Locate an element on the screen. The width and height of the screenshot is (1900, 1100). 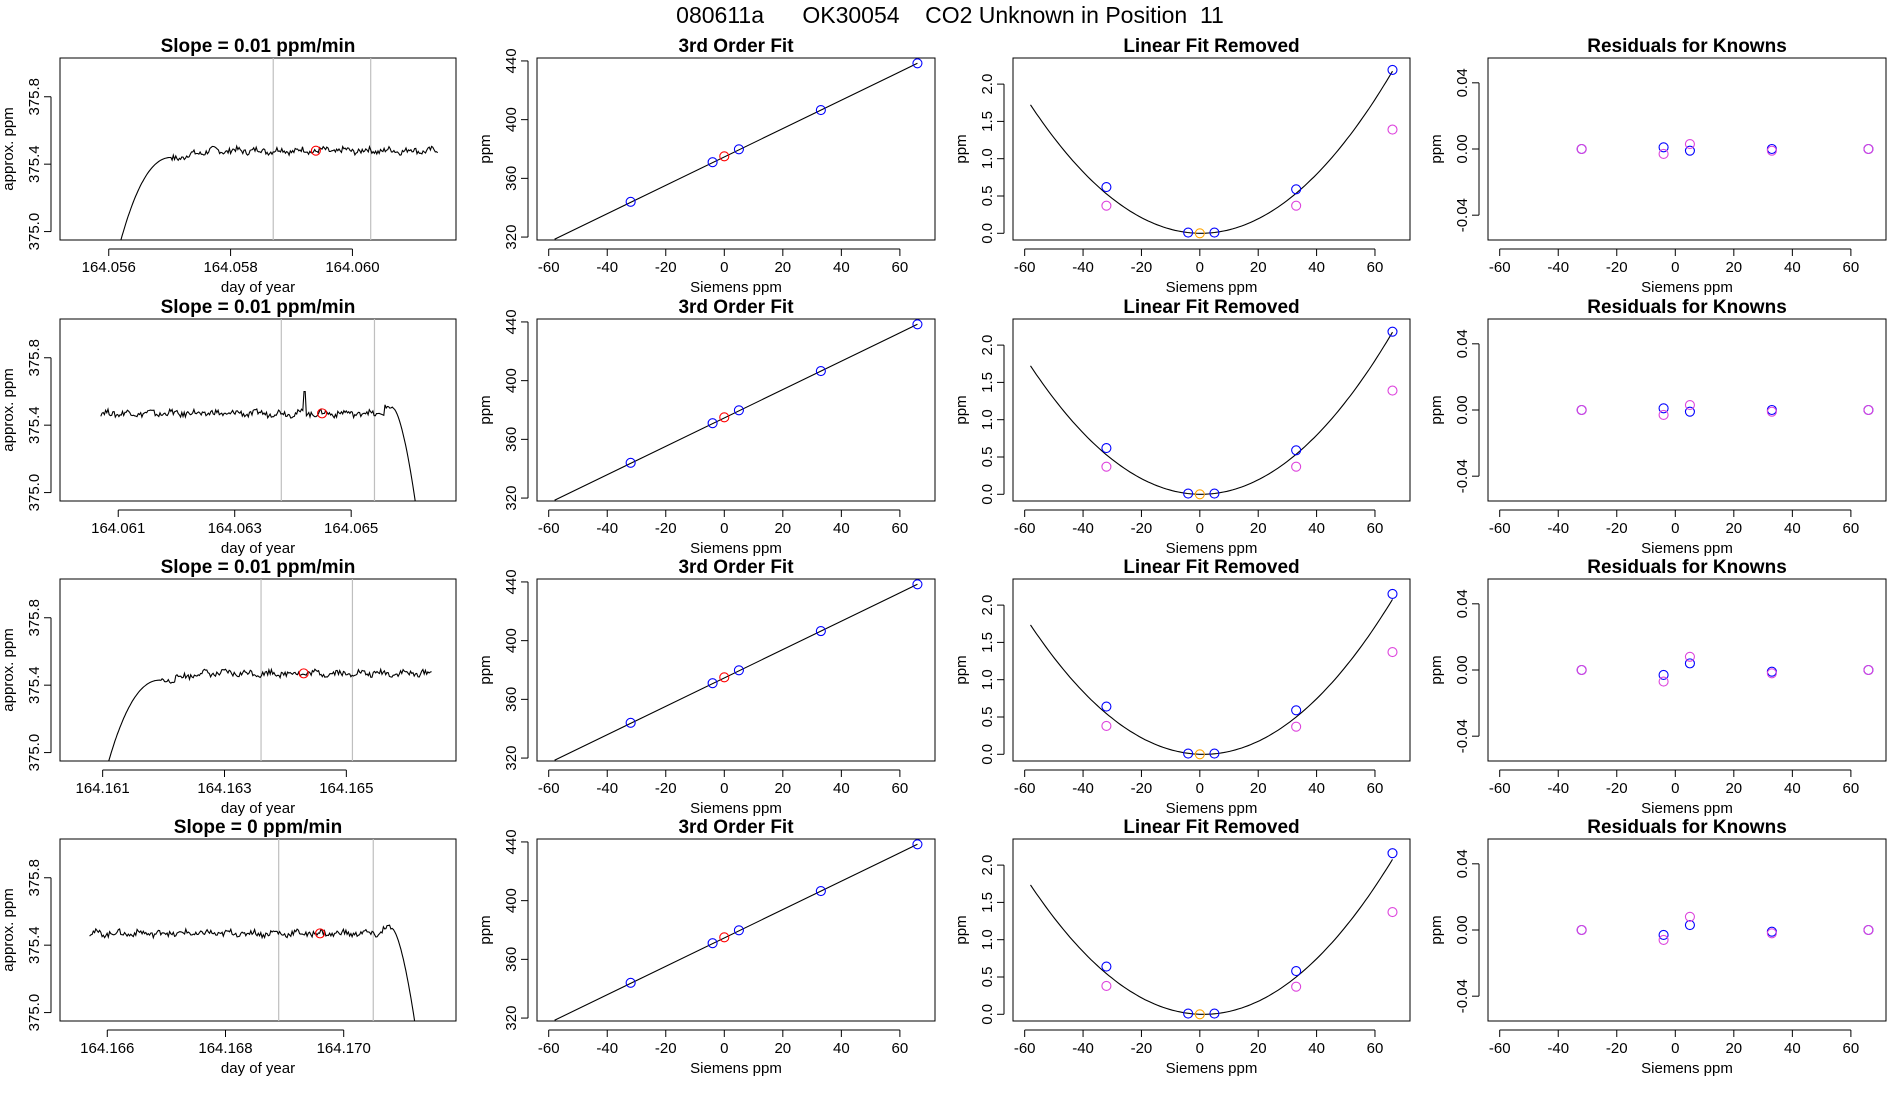
y-tick-label: -0.04 is located at coordinates (1462, 476).